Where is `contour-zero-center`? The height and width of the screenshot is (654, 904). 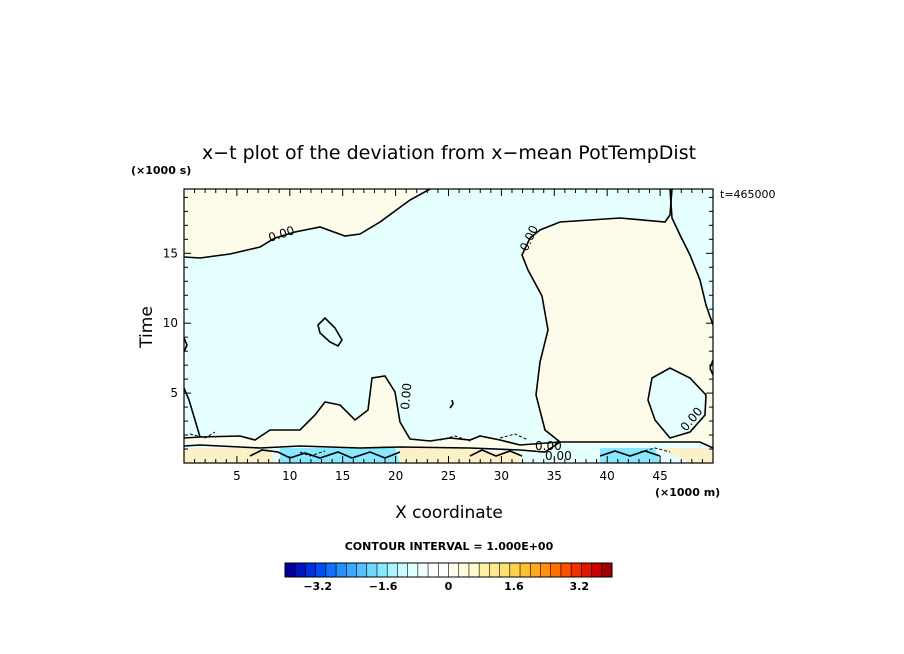 contour-zero-center is located at coordinates (597, 316).